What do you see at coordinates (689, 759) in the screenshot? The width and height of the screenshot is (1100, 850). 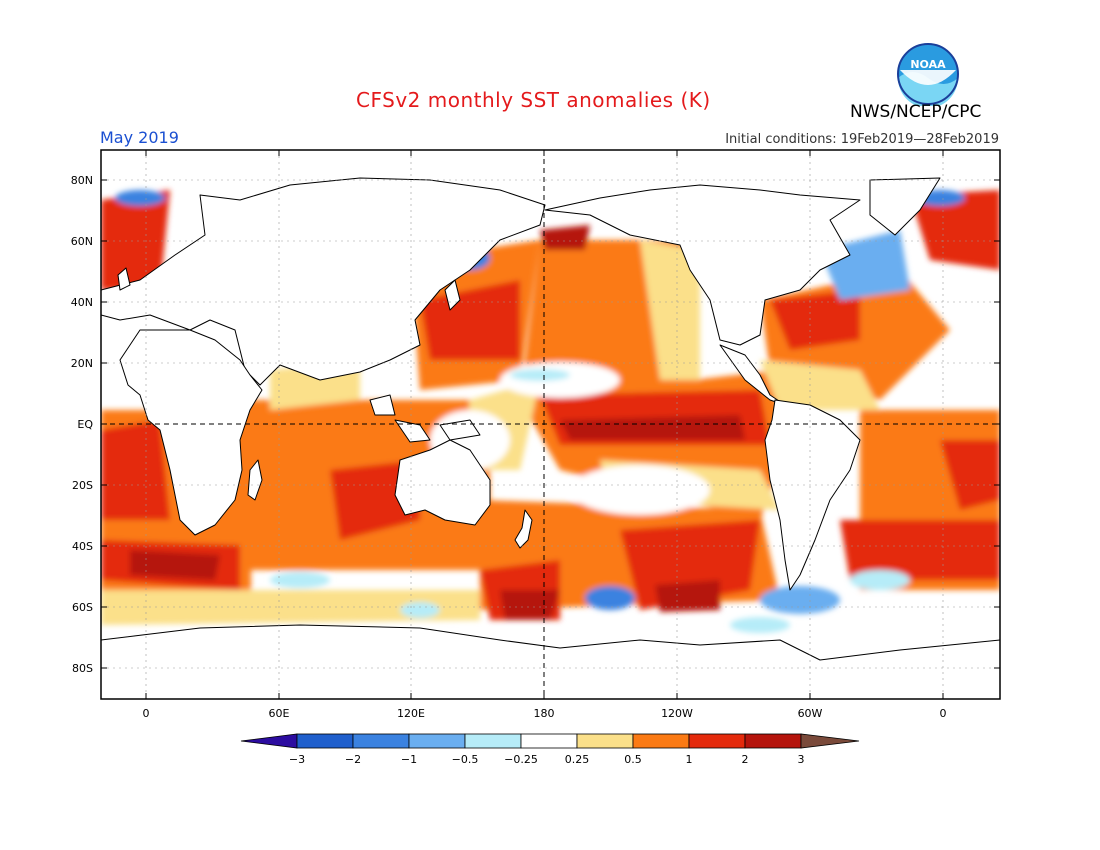 I see `colorbar-label: 1` at bounding box center [689, 759].